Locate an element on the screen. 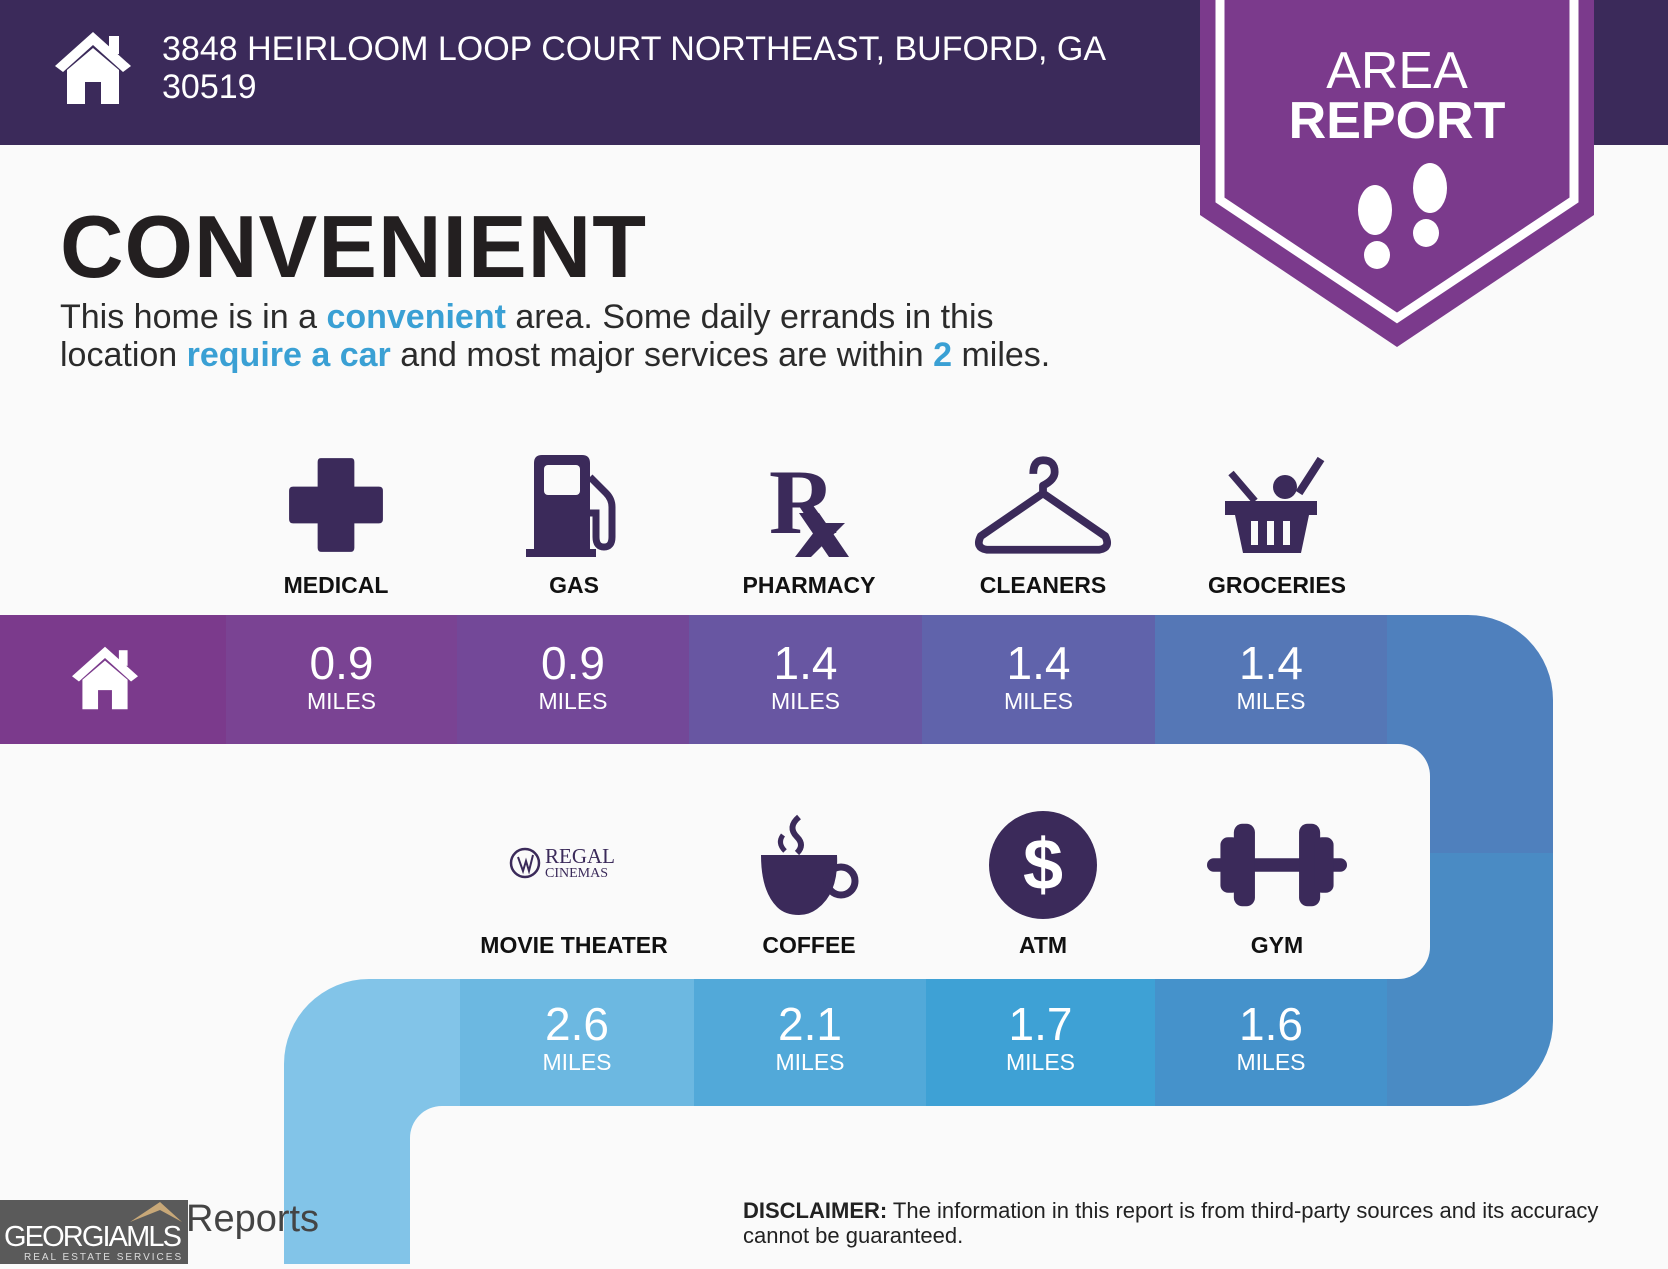  amenity-label: MEDICAL is located at coordinates (336, 585).